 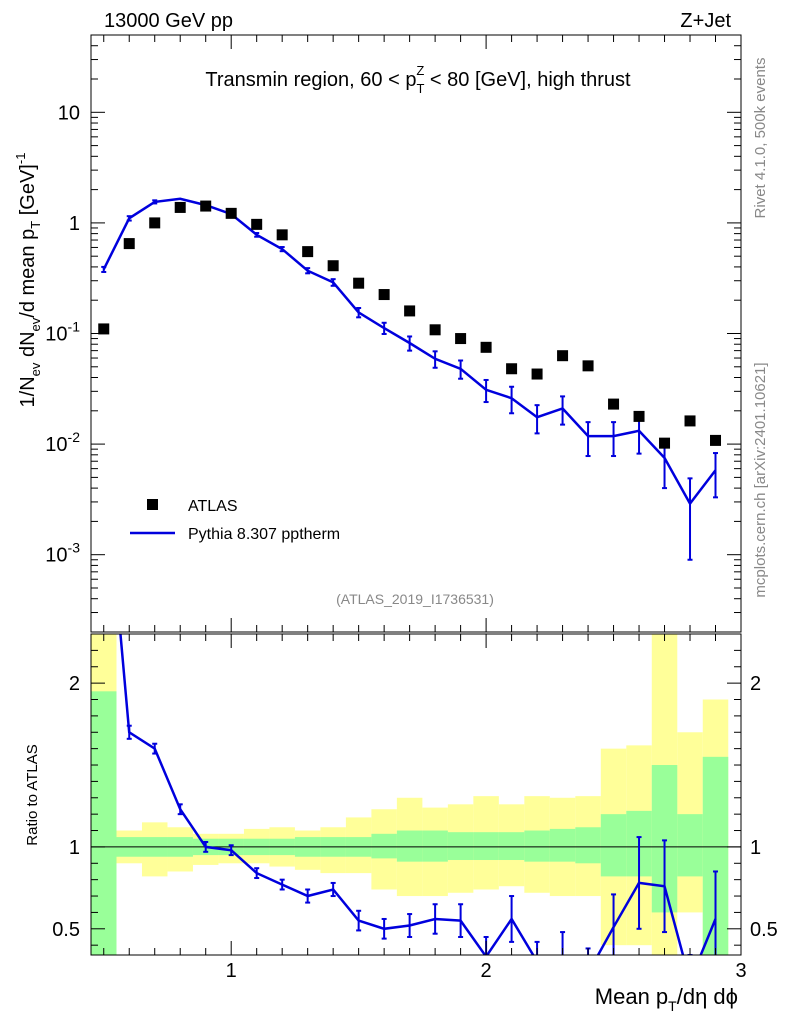 I want to click on top-y-tick-label: 10⁻², so click(x=62, y=442).